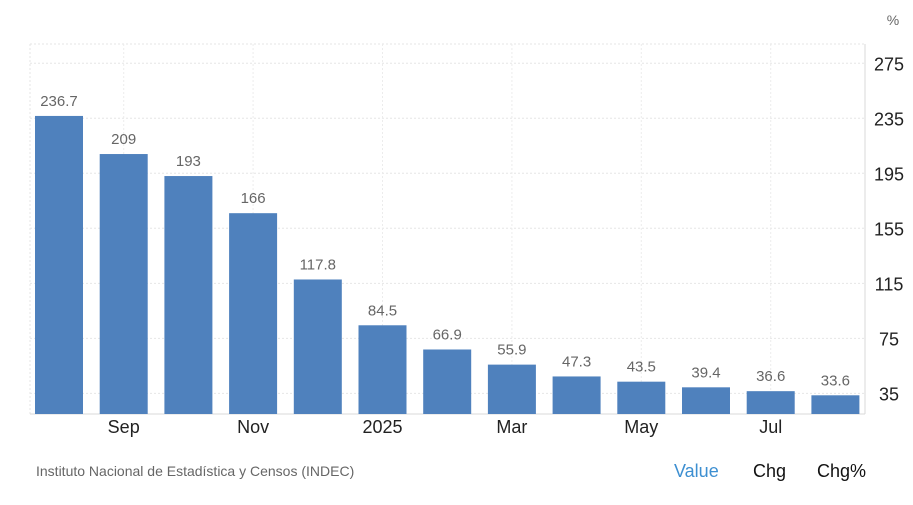  Describe the element at coordinates (889, 64) in the screenshot. I see `y-tick-label: 275` at that location.